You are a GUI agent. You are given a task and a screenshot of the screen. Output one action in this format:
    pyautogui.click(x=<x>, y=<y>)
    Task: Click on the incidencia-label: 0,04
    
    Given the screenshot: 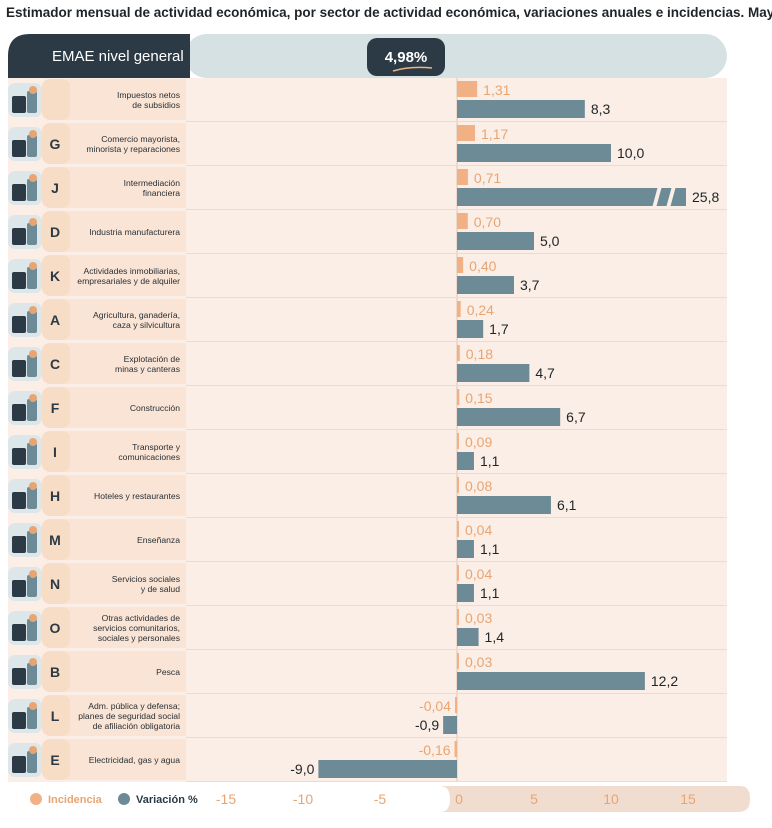 What is the action you would take?
    pyautogui.click(x=478, y=530)
    